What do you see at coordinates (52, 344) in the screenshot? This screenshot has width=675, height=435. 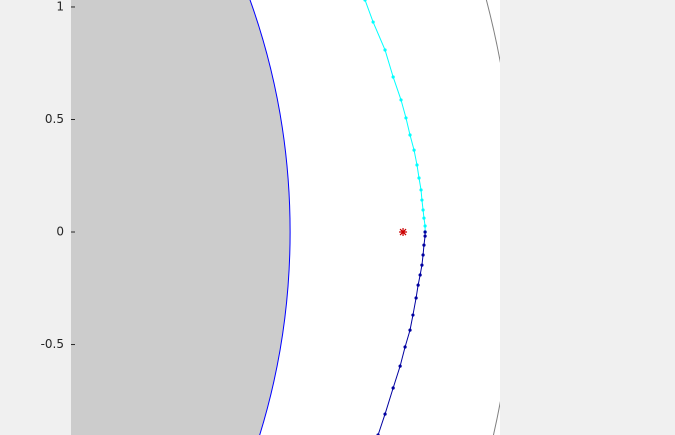 I see `y-tick-label: -0.5` at bounding box center [52, 344].